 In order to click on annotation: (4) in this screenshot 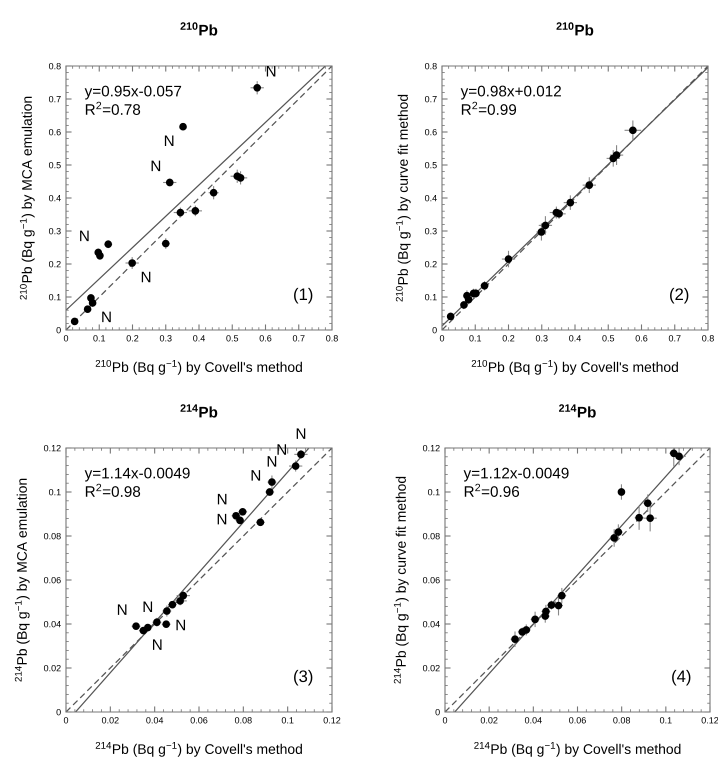, I will do `click(681, 678)`.